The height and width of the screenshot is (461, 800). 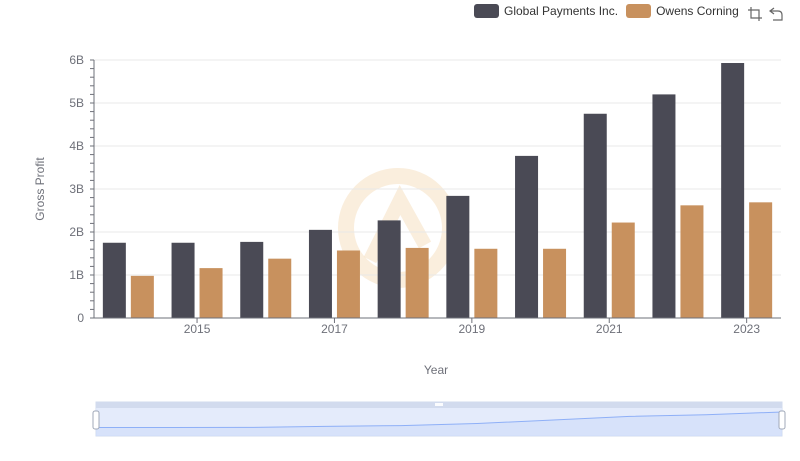 I want to click on legend-item-global-payments: Global Payments Inc., so click(x=546, y=11).